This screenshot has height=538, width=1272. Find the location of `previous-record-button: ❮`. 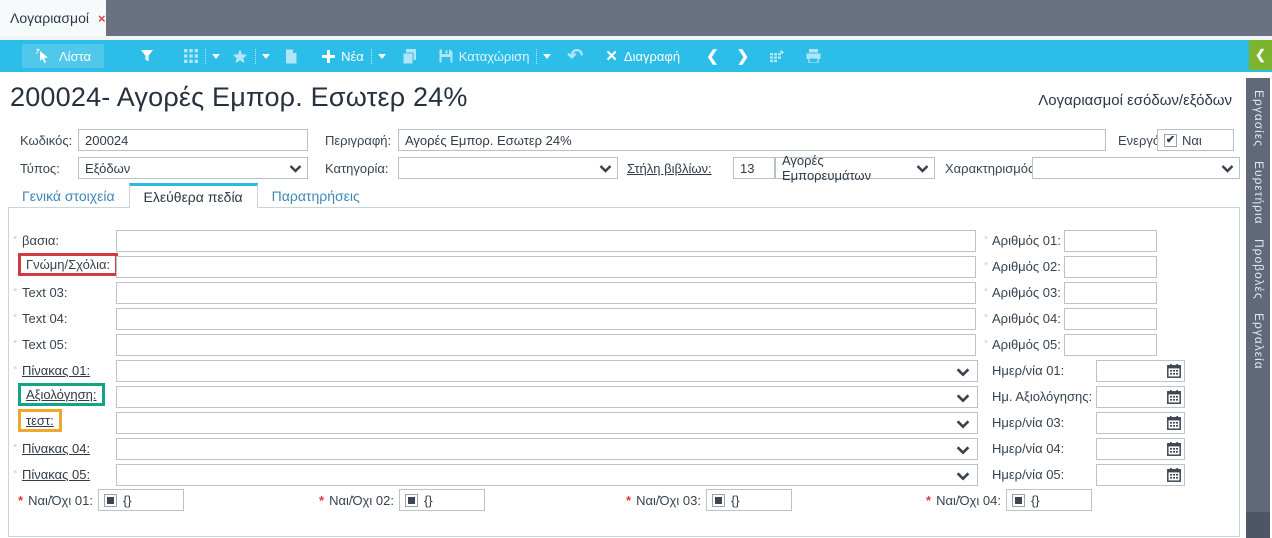

previous-record-button: ❮ is located at coordinates (712, 56).